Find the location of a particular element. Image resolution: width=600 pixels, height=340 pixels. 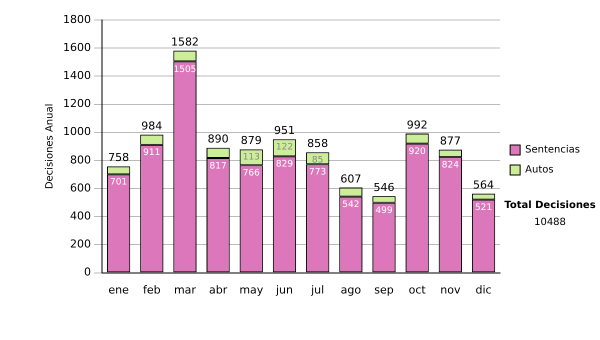

x-tick-label: ene is located at coordinates (119, 289).